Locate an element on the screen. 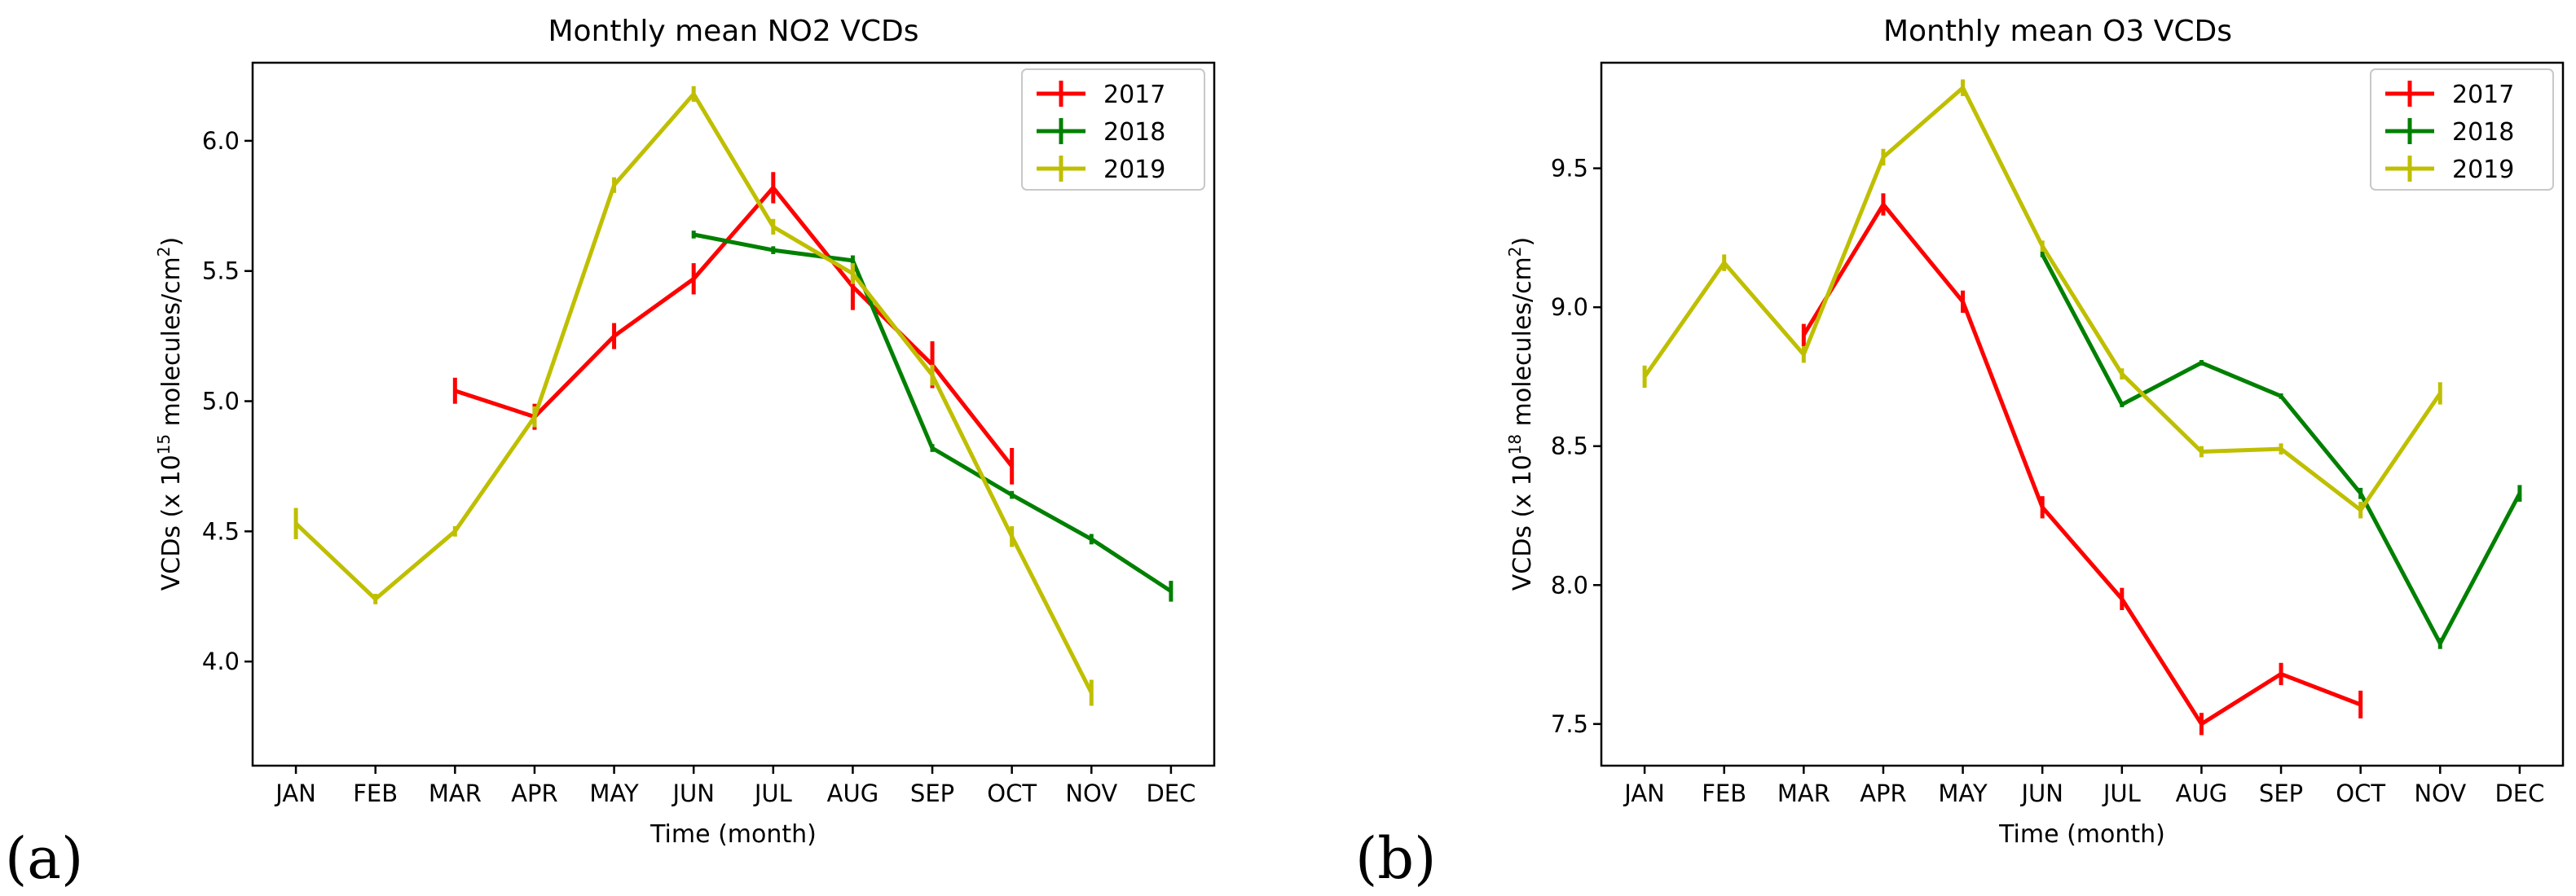 The height and width of the screenshot is (896, 2576). chart-title: Monthly mean NO2 VCDs is located at coordinates (733, 31).